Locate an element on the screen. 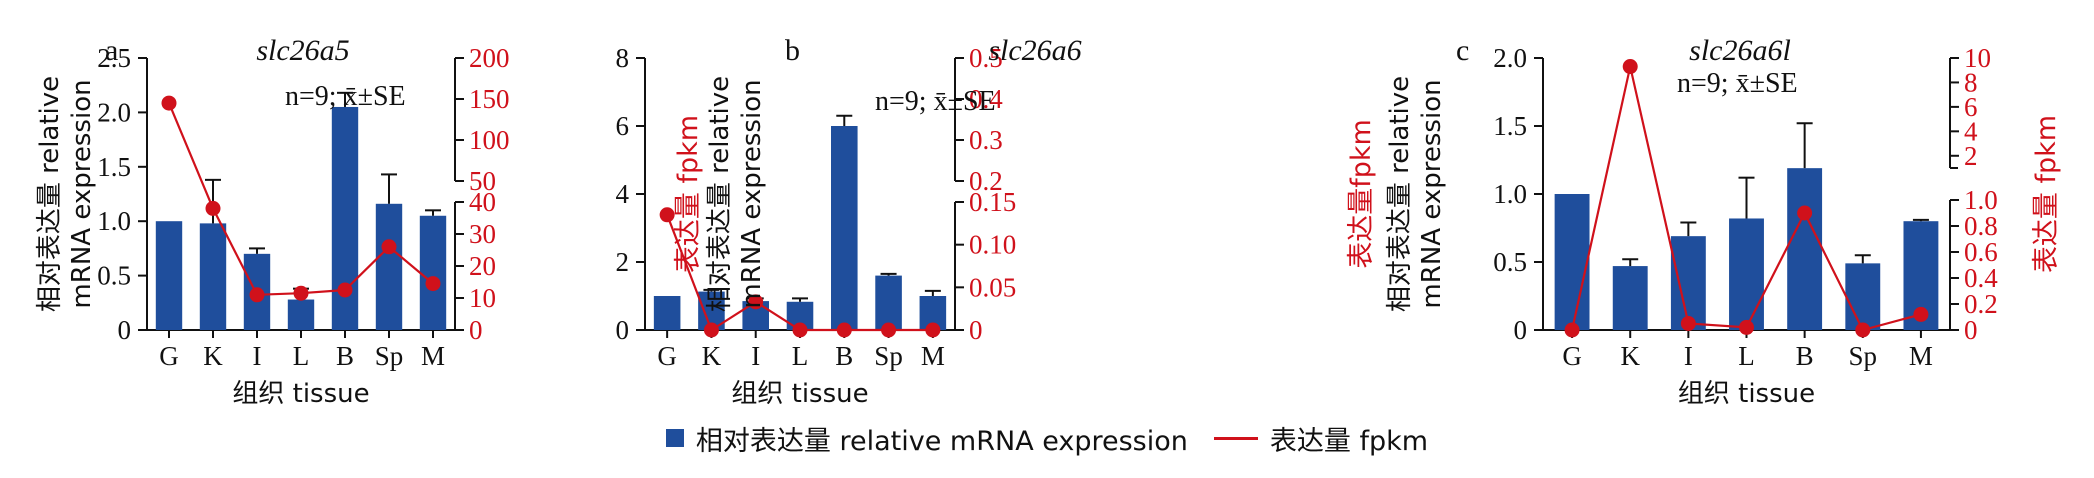 This screenshot has height=478, width=2094. left-tick-label: 8 is located at coordinates (623, 58).